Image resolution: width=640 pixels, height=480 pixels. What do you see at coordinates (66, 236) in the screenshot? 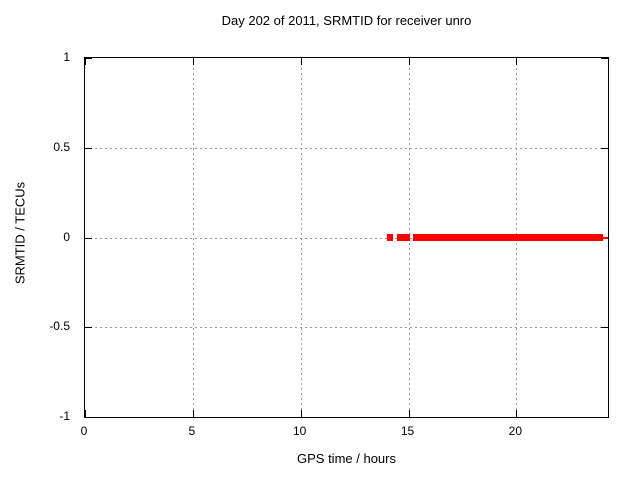
I see `y-tick-label: 0` at bounding box center [66, 236].